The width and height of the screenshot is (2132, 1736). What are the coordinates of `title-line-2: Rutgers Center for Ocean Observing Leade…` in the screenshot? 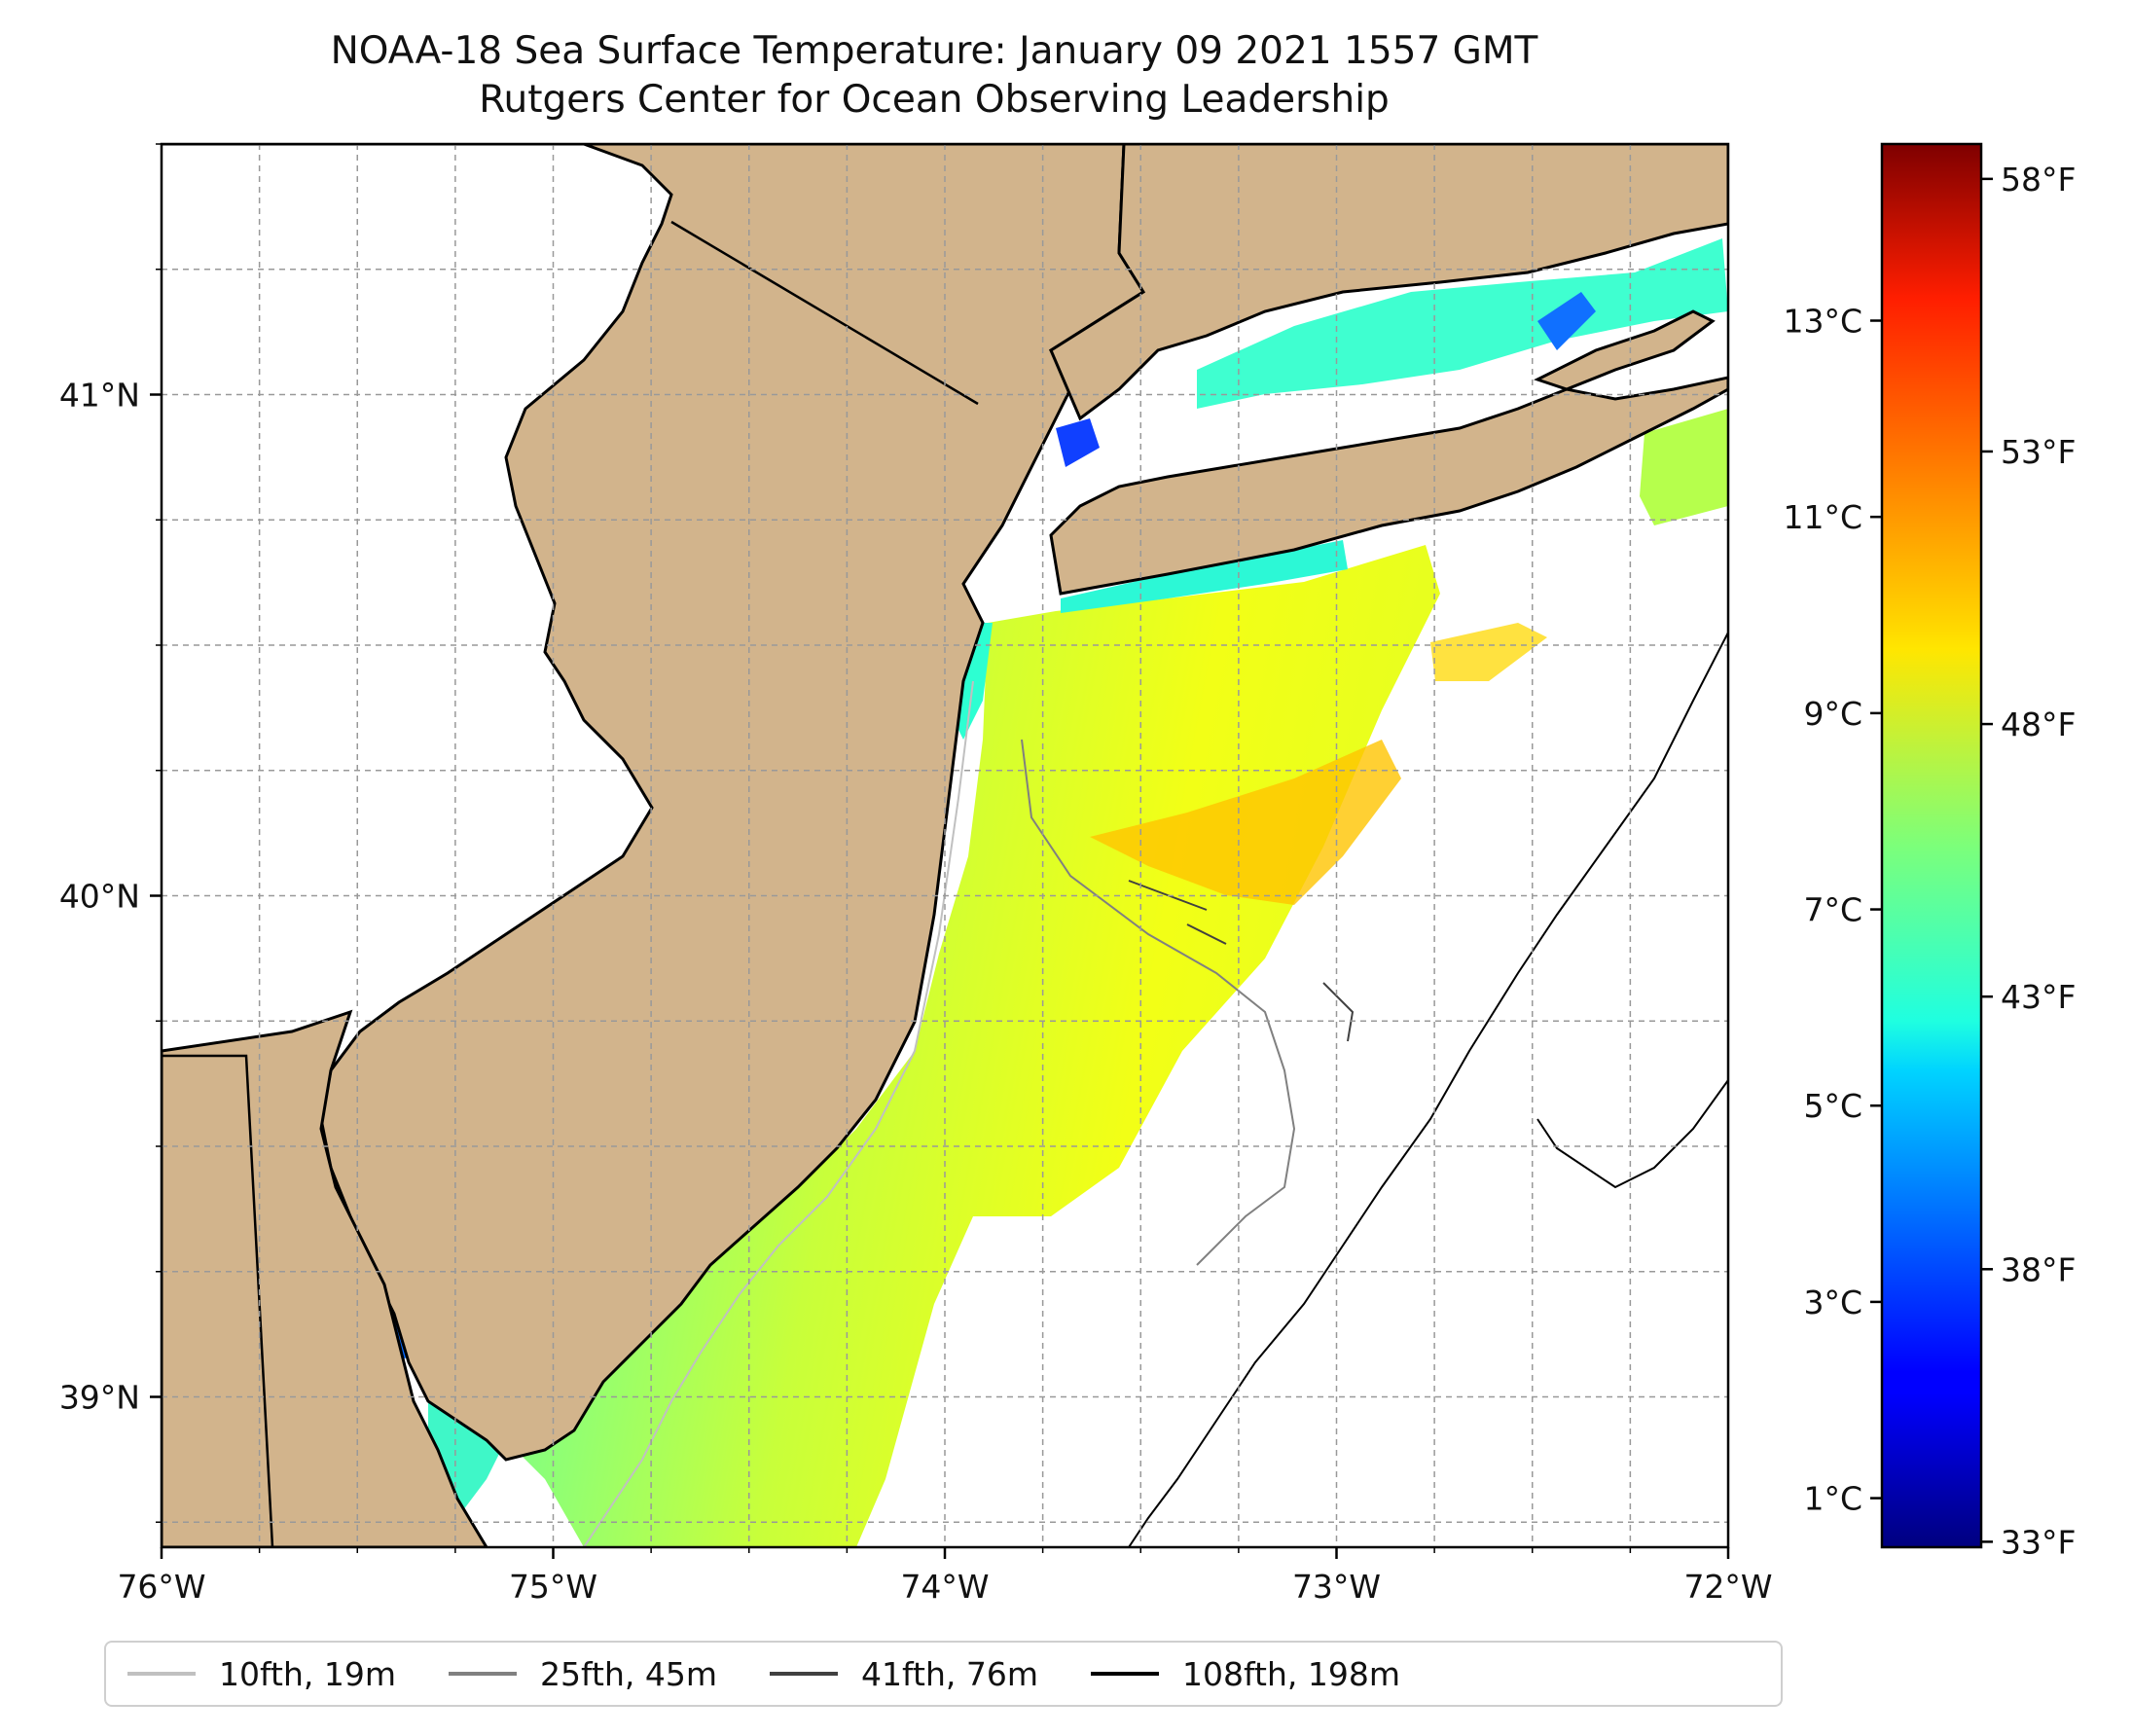 It's located at (935, 100).